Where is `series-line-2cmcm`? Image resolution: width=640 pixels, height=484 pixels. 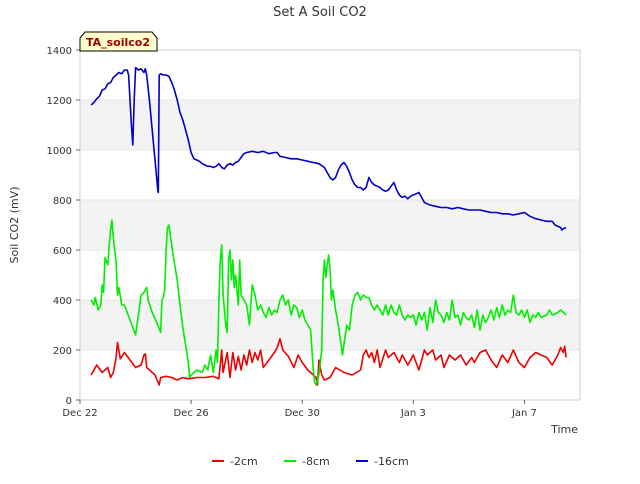
series-line-2cmcm is located at coordinates (328, 362).